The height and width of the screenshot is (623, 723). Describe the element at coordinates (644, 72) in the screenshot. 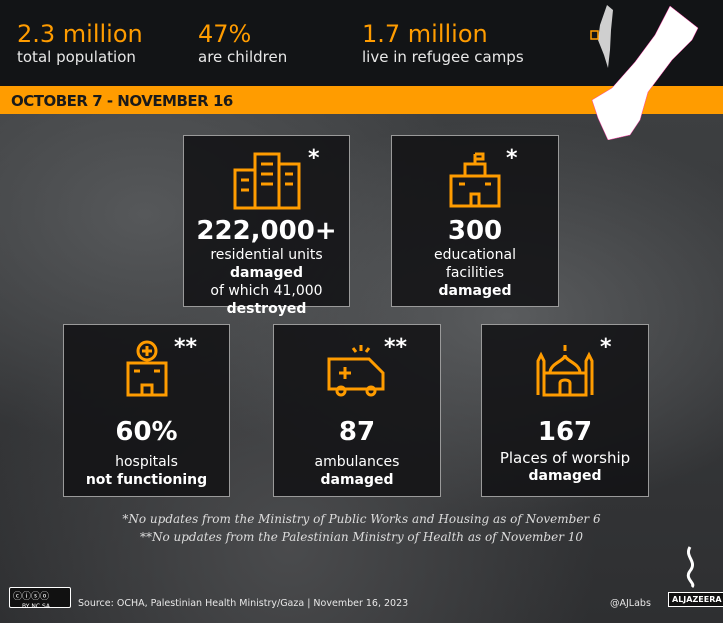

I see `gaza-map-icon` at that location.